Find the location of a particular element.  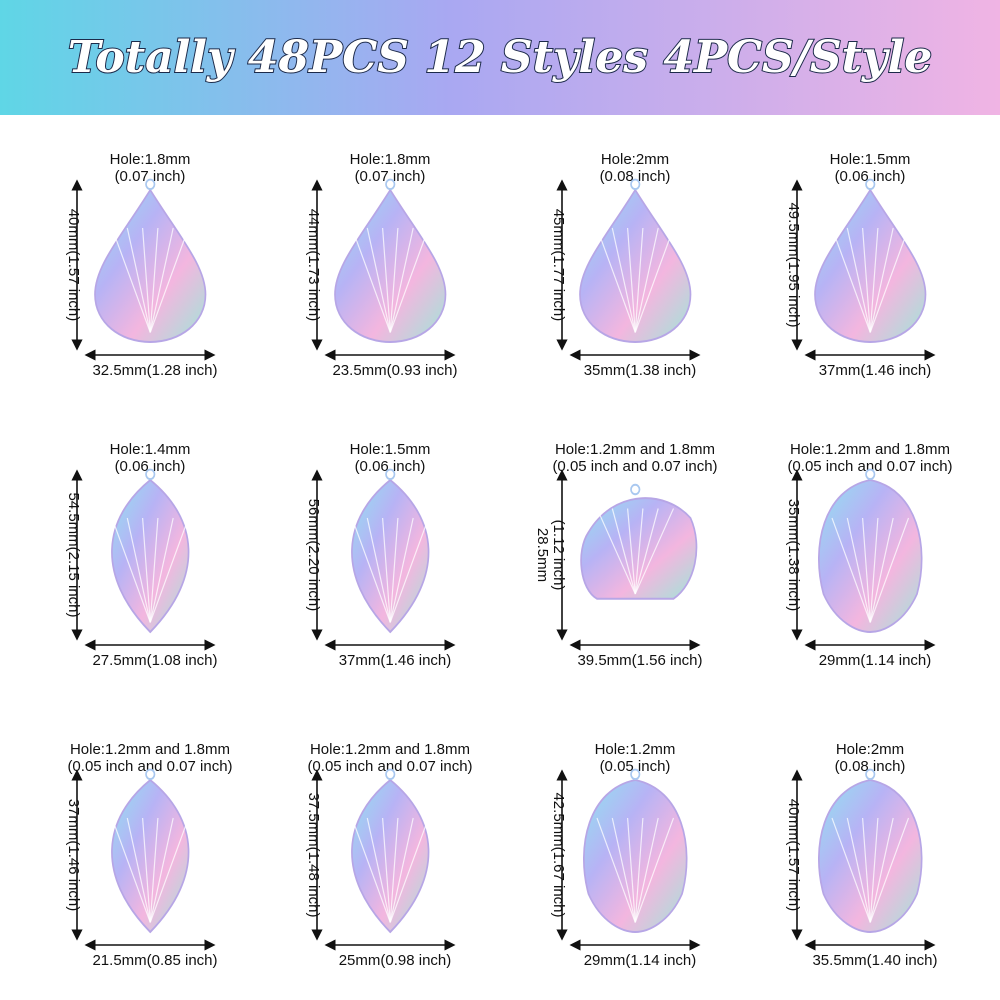

height-label: 40mm(1.57 inch) is located at coordinates (793, 855).